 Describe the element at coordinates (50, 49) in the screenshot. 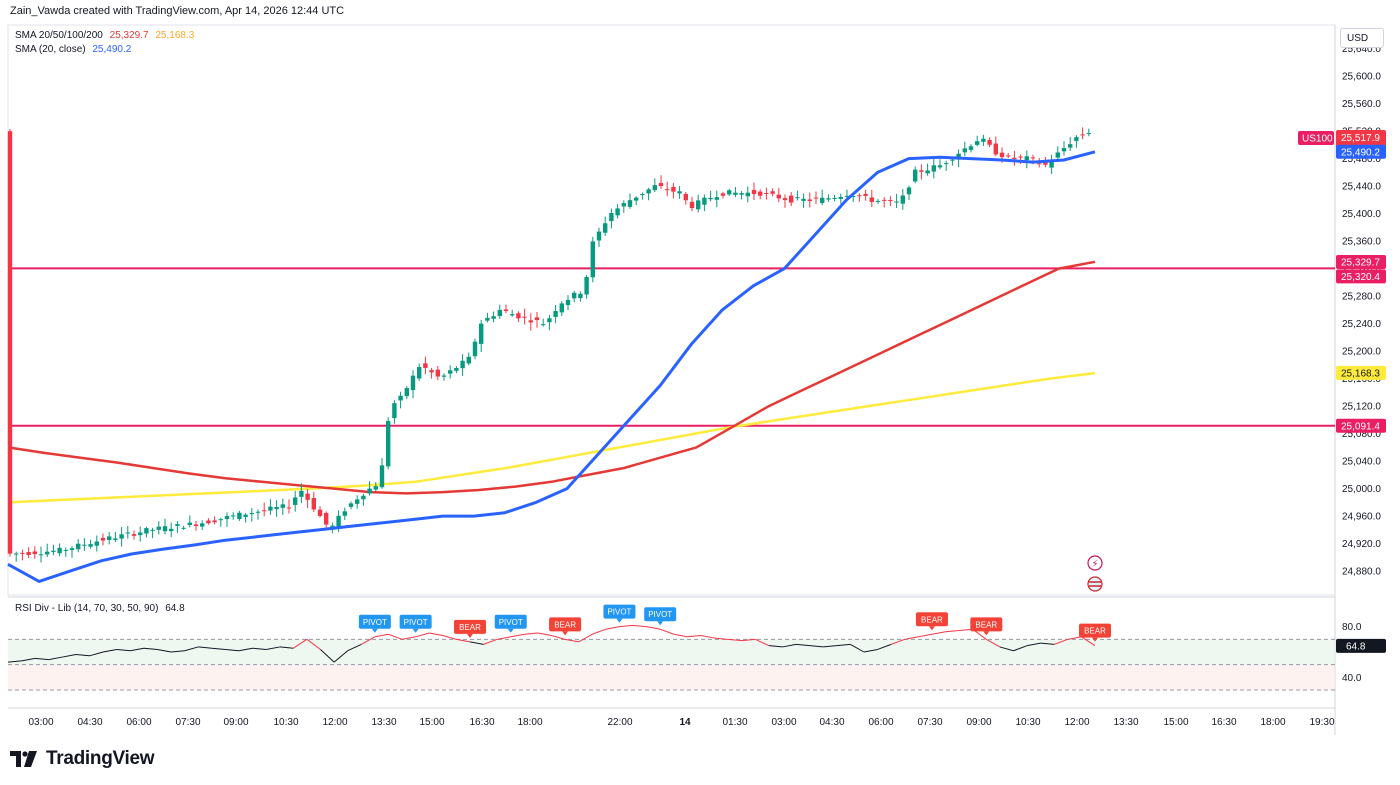

I see `legend-sma20-label: SMA (20, close)` at that location.